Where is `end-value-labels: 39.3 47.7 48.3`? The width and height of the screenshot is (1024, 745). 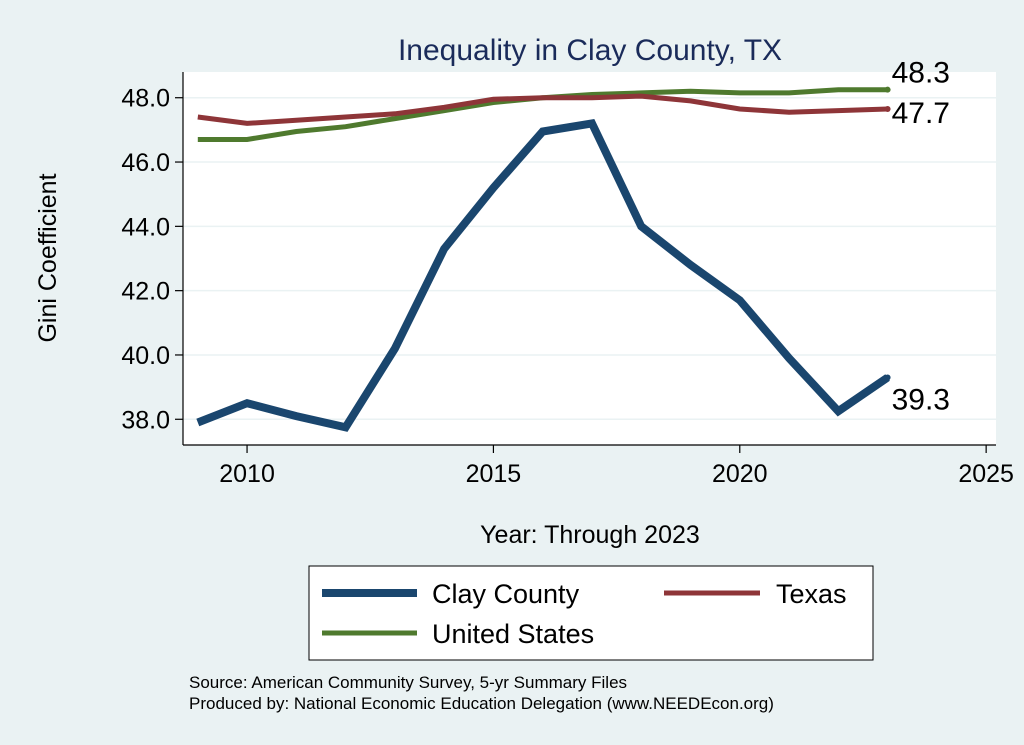 end-value-labels: 39.3 47.7 48.3 is located at coordinates (921, 237).